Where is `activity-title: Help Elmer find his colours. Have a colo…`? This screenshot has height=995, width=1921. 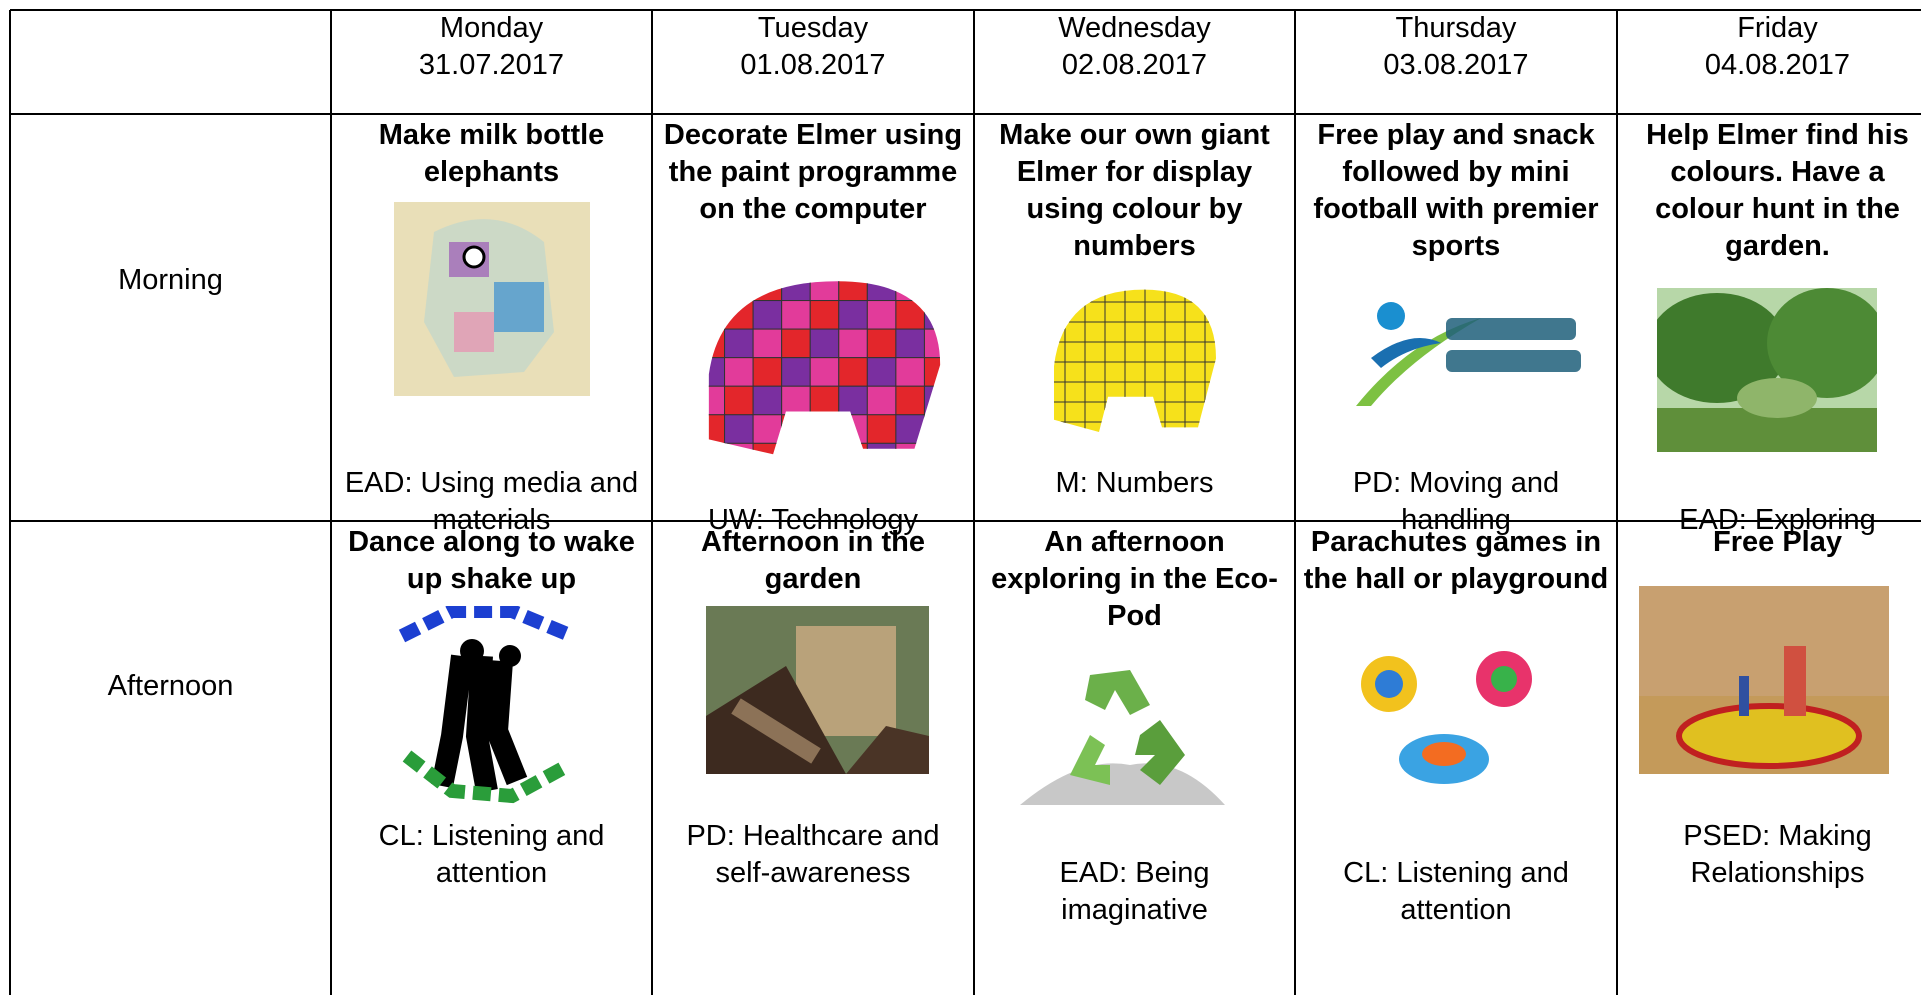
activity-title: Help Elmer find his colours. Have a colo… is located at coordinates (1777, 190).